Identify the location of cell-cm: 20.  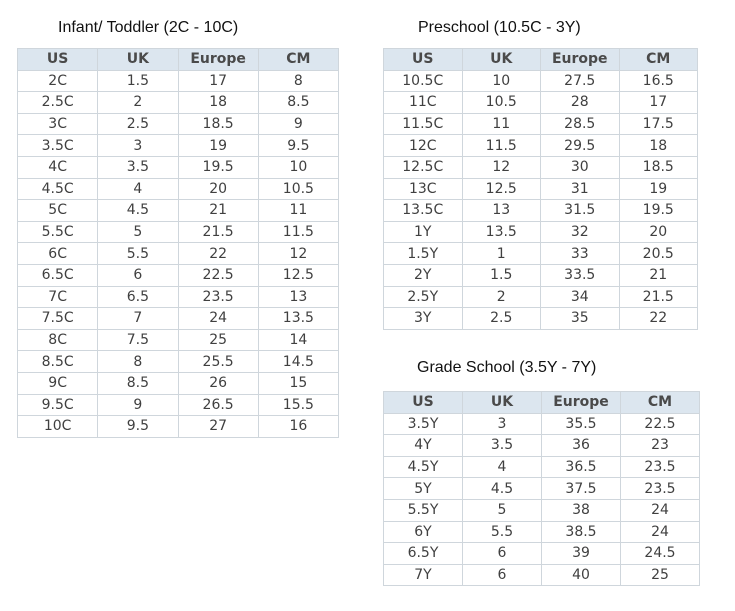
(658, 232).